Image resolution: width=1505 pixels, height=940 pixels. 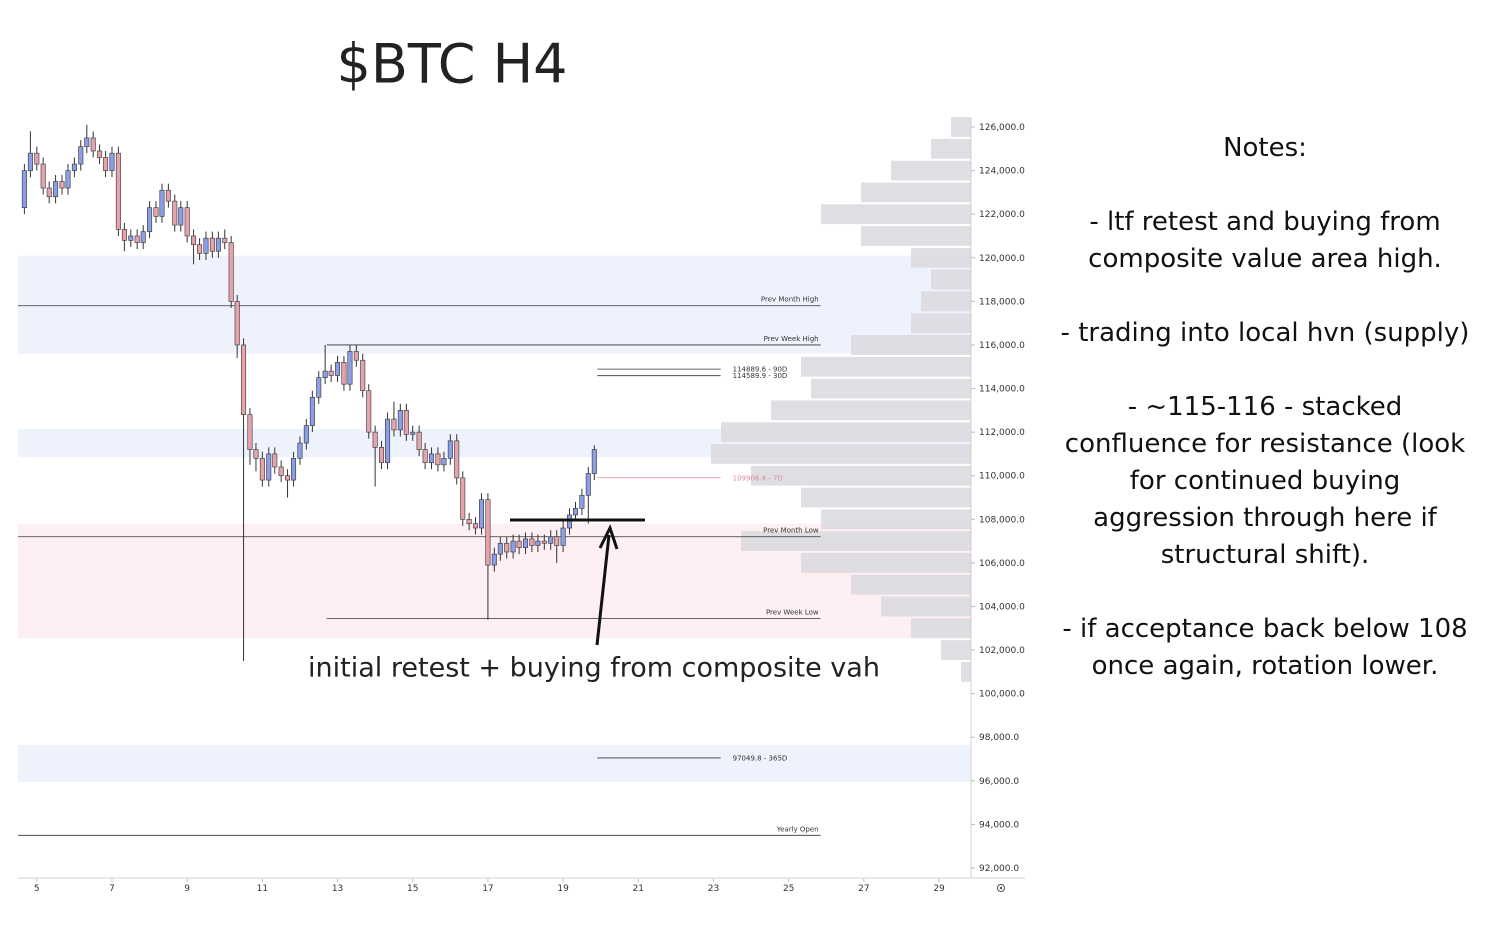 What do you see at coordinates (1265, 333) in the screenshot?
I see `note-item: - trading into local hvn (supply)` at bounding box center [1265, 333].